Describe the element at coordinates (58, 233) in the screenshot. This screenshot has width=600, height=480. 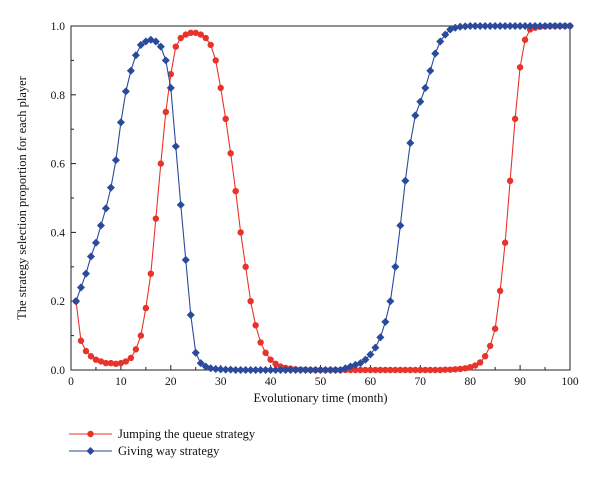
I see `y-tick-label: 0.4` at that location.